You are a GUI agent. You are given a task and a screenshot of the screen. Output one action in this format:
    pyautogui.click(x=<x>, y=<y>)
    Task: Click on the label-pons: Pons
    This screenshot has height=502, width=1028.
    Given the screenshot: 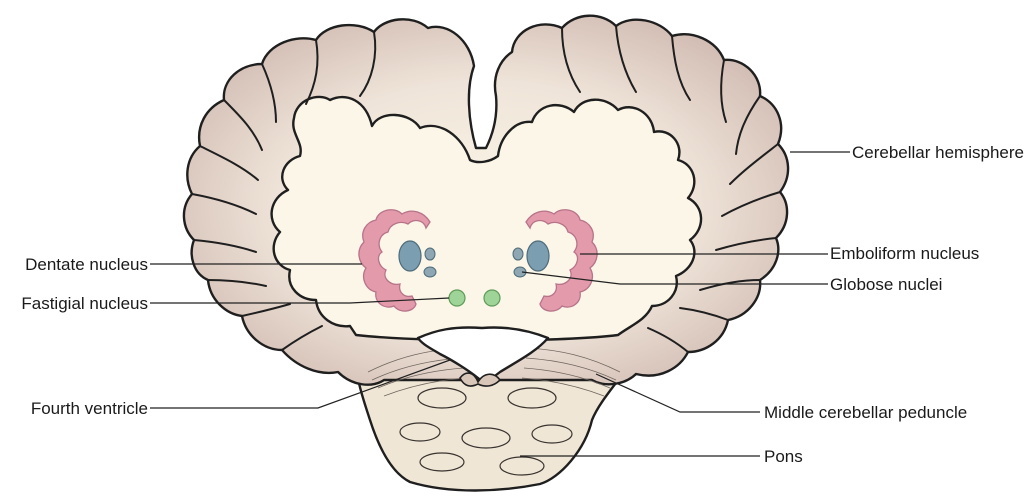 What is the action you would take?
    pyautogui.click(x=783, y=456)
    